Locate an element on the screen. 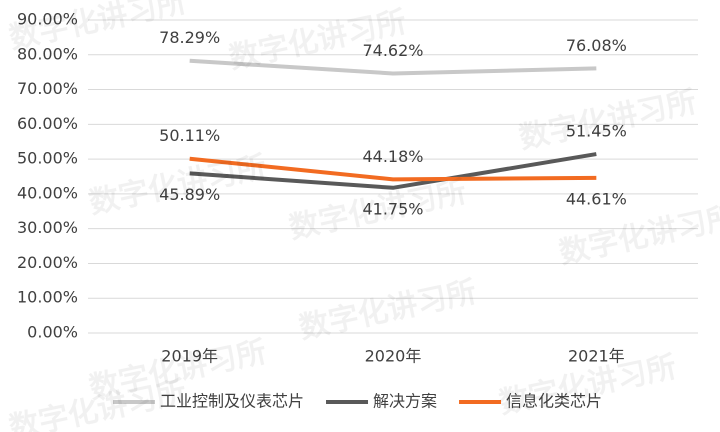 The height and width of the screenshot is (432, 720). data-label: 44.61% is located at coordinates (596, 198).